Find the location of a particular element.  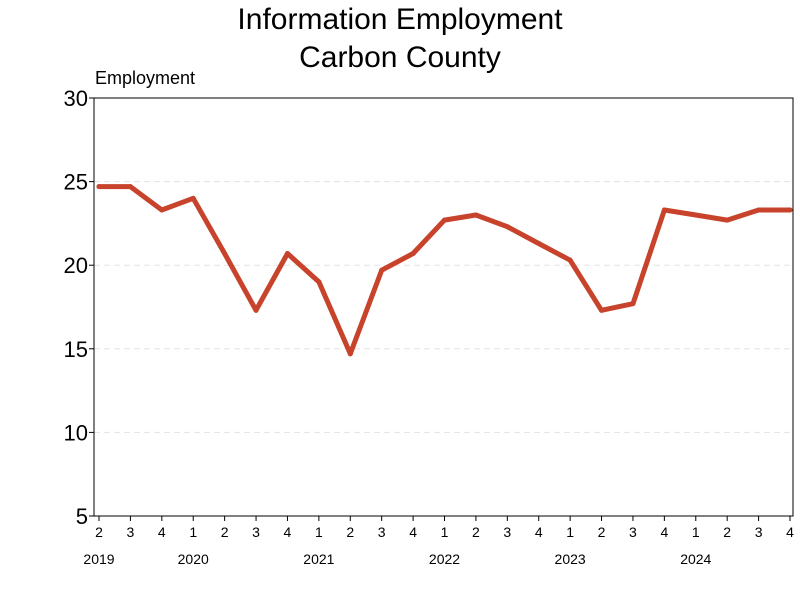

y-tick-label: 10 is located at coordinates (76, 432).